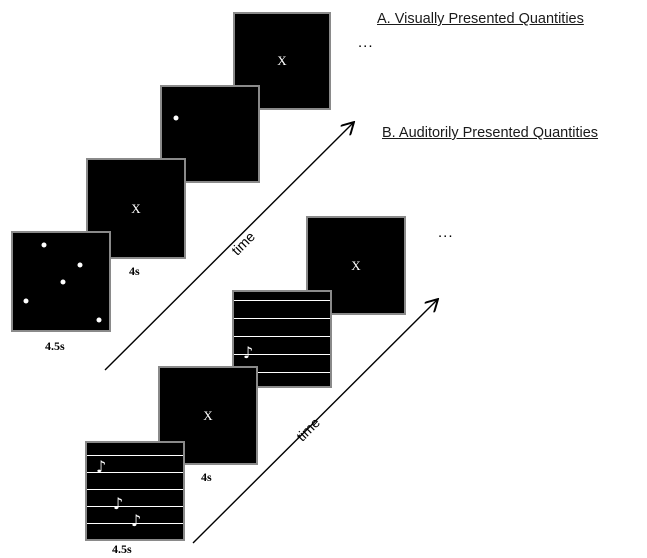  I want to click on visual-section-heading: A. Visually Presented Quantities, so click(480, 19).